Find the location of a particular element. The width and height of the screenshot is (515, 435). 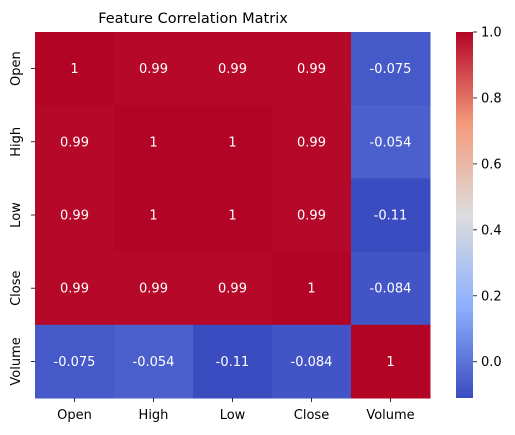

cell-annotation-0-3: 0.99 is located at coordinates (311, 69).